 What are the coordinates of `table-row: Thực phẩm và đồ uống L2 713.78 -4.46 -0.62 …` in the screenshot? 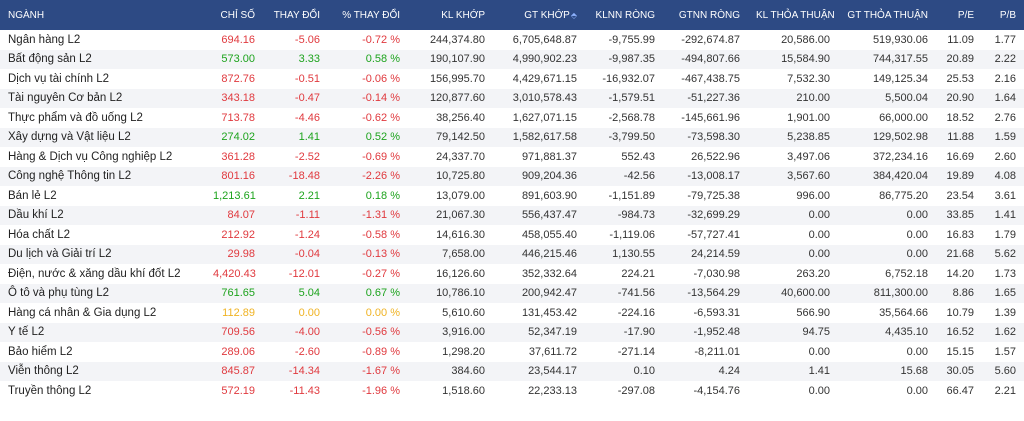 It's located at (512, 118).